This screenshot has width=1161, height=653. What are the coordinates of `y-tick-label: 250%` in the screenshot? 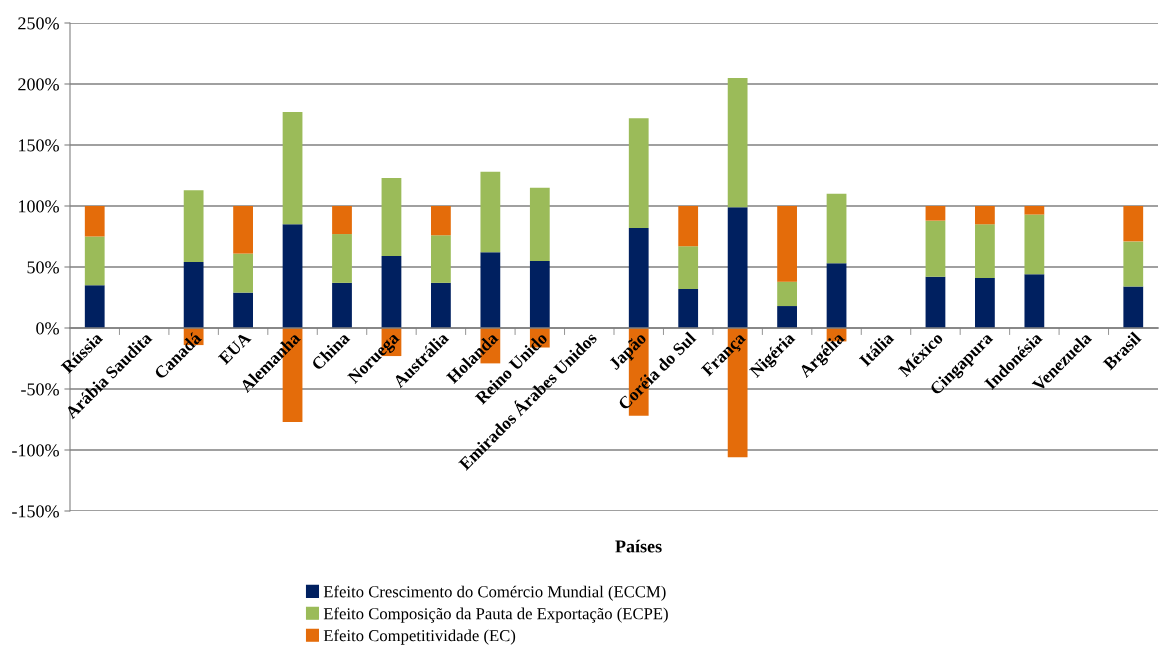 It's located at (38, 23).